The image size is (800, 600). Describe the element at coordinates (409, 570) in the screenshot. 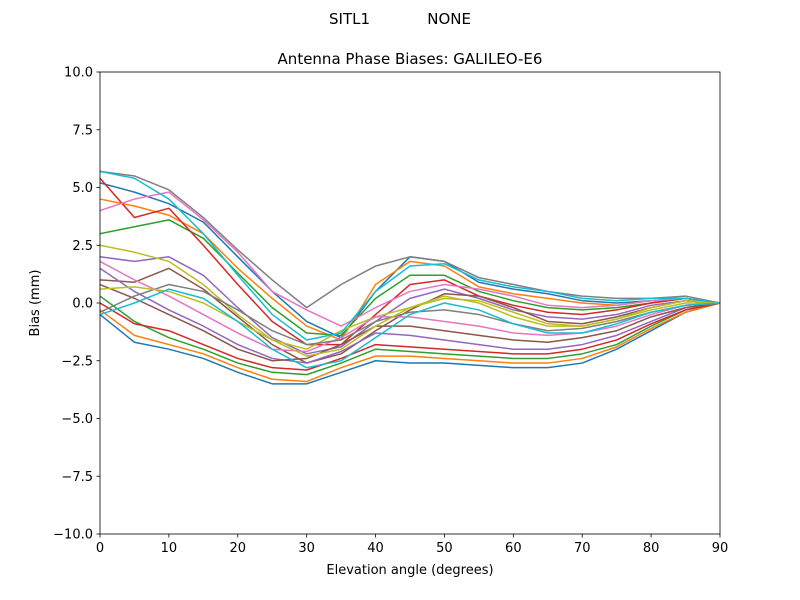

I see `x-axis-label: Elevation angle (degrees)` at that location.